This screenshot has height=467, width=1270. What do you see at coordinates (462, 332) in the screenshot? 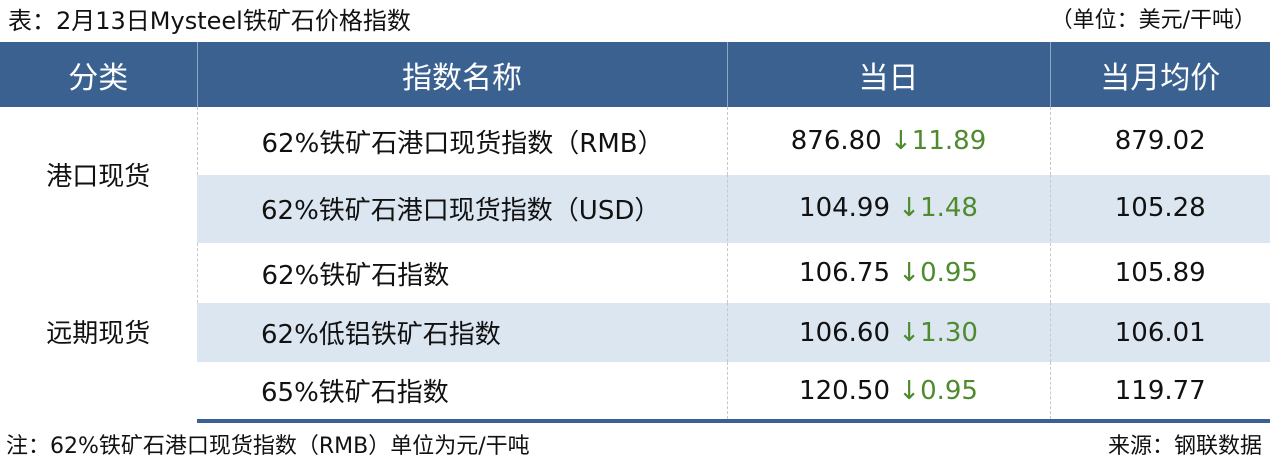
I see `index-name-cell: 62%低铝铁矿石指数` at bounding box center [462, 332].